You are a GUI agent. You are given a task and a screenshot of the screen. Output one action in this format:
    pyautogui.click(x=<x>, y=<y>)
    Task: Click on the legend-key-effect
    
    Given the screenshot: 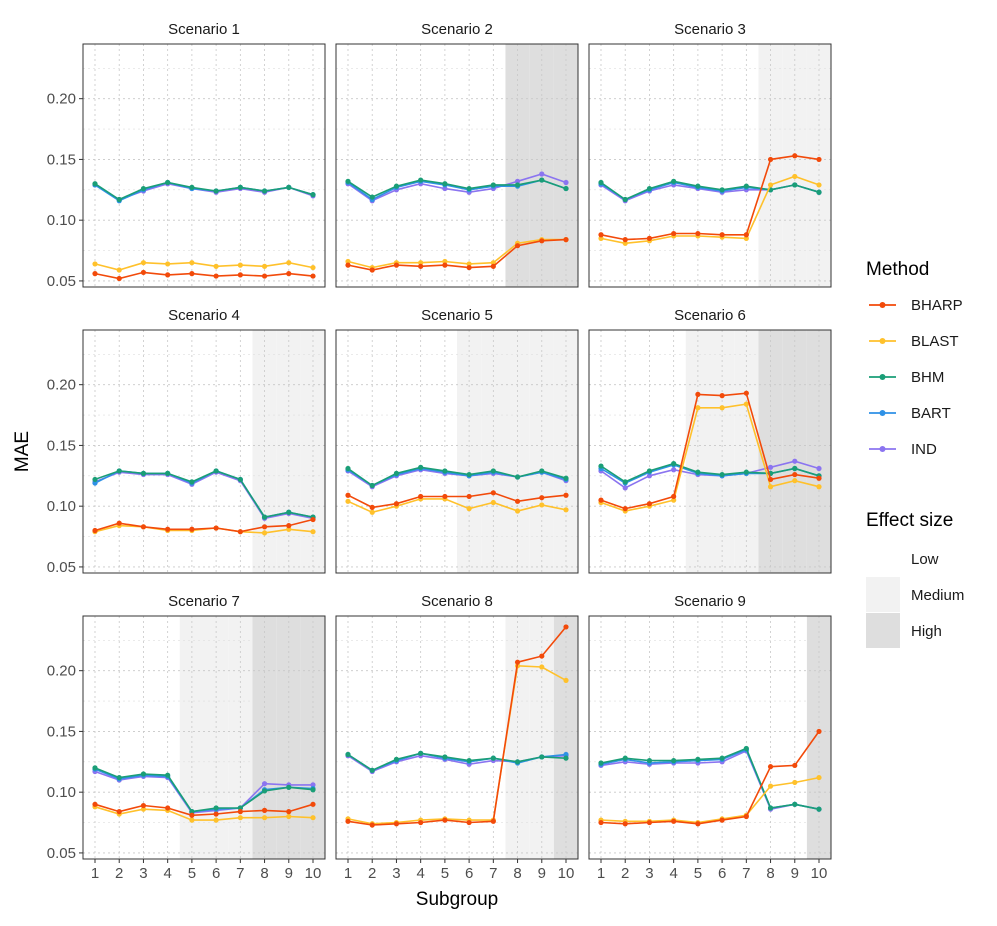 What is the action you would take?
    pyautogui.click(x=883, y=630)
    